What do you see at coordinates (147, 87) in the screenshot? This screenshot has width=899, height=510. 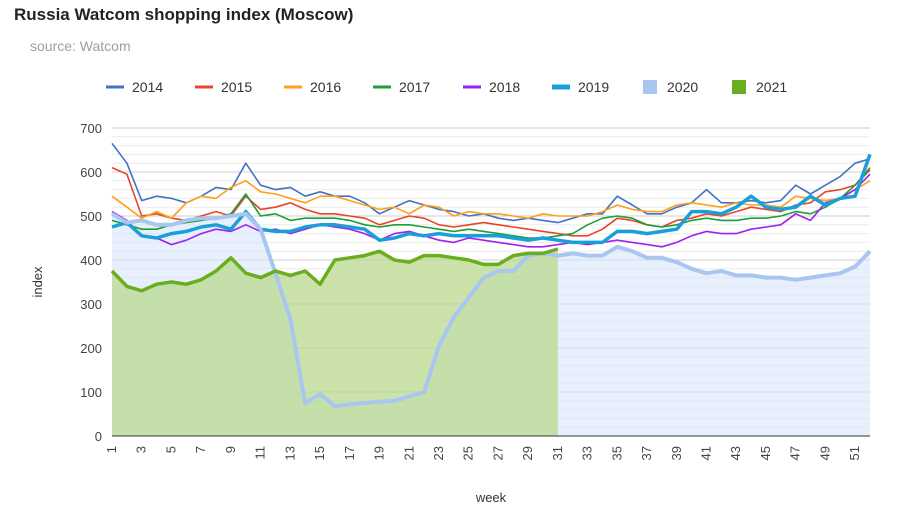 I see `legend-label: 2014` at bounding box center [147, 87].